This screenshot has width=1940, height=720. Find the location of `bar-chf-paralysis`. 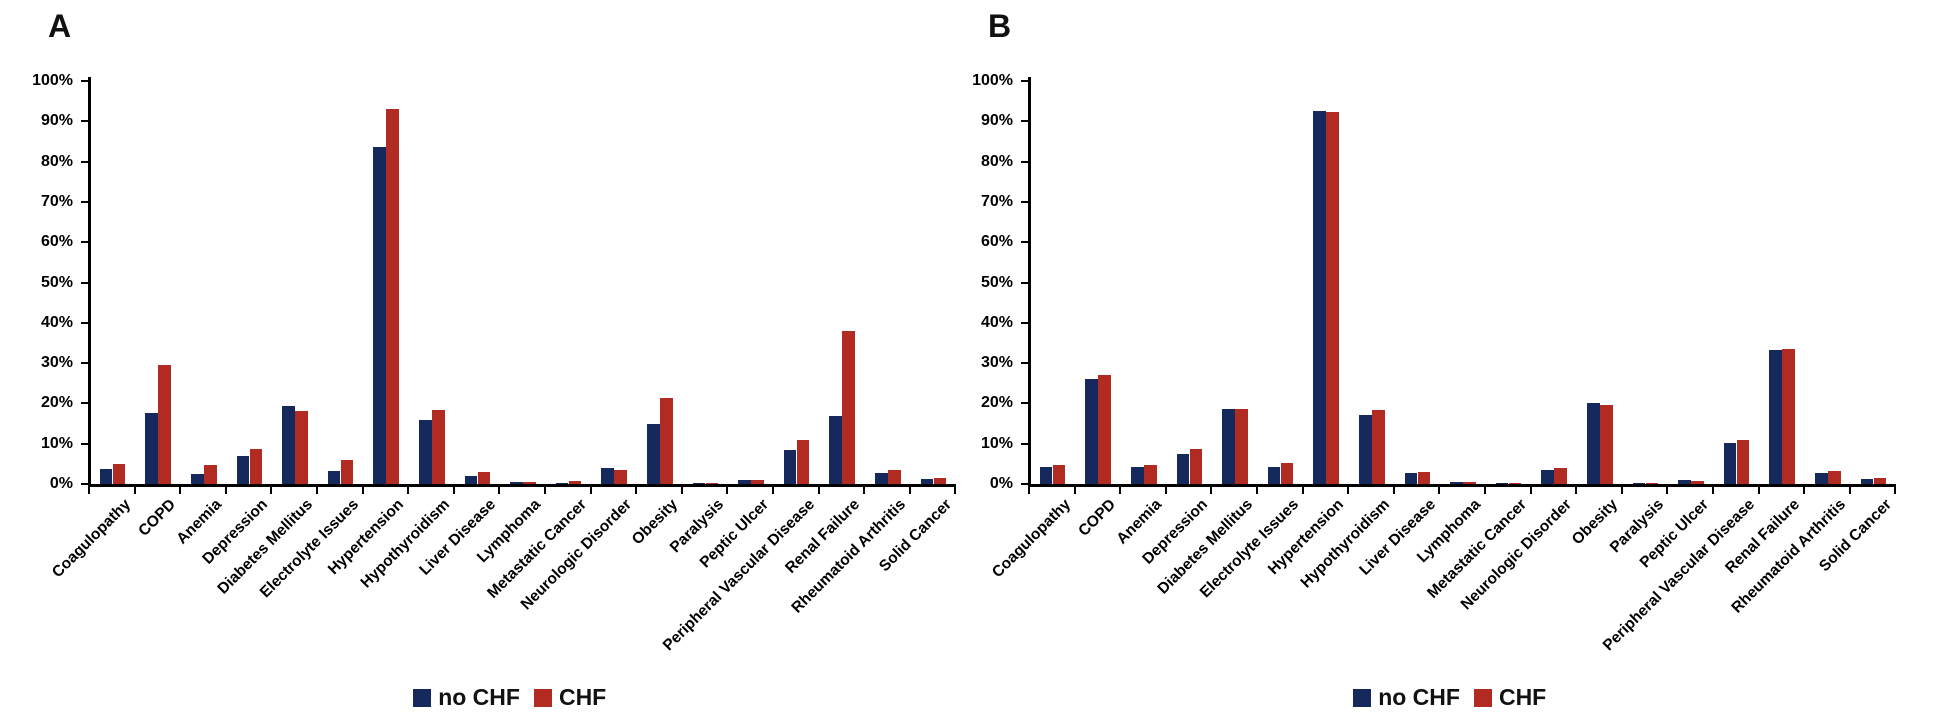

bar-chf-paralysis is located at coordinates (1652, 483).